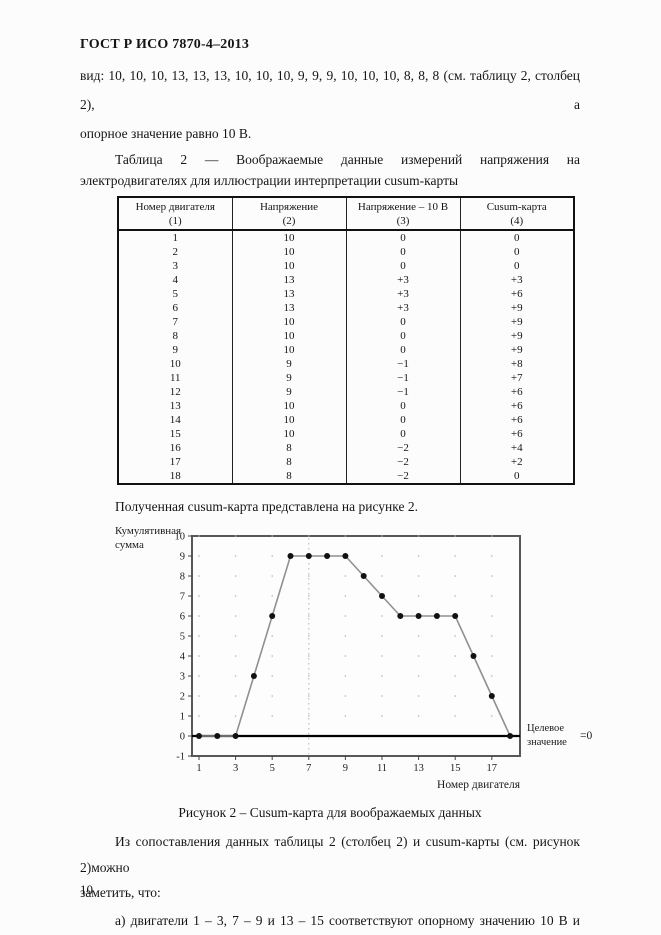  I want to click on table-cell: 11, so click(175, 378).